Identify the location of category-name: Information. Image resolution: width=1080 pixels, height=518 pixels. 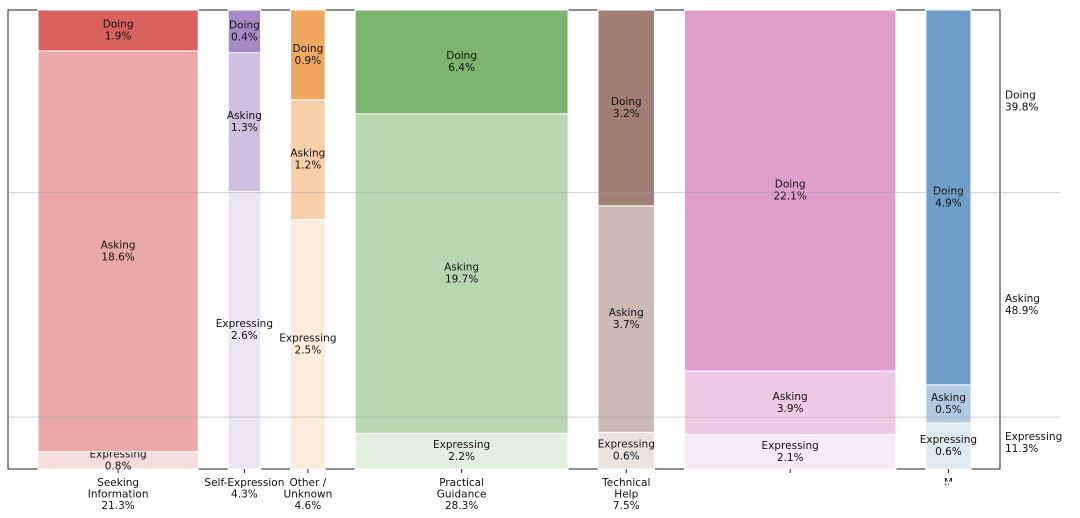
(118, 495).